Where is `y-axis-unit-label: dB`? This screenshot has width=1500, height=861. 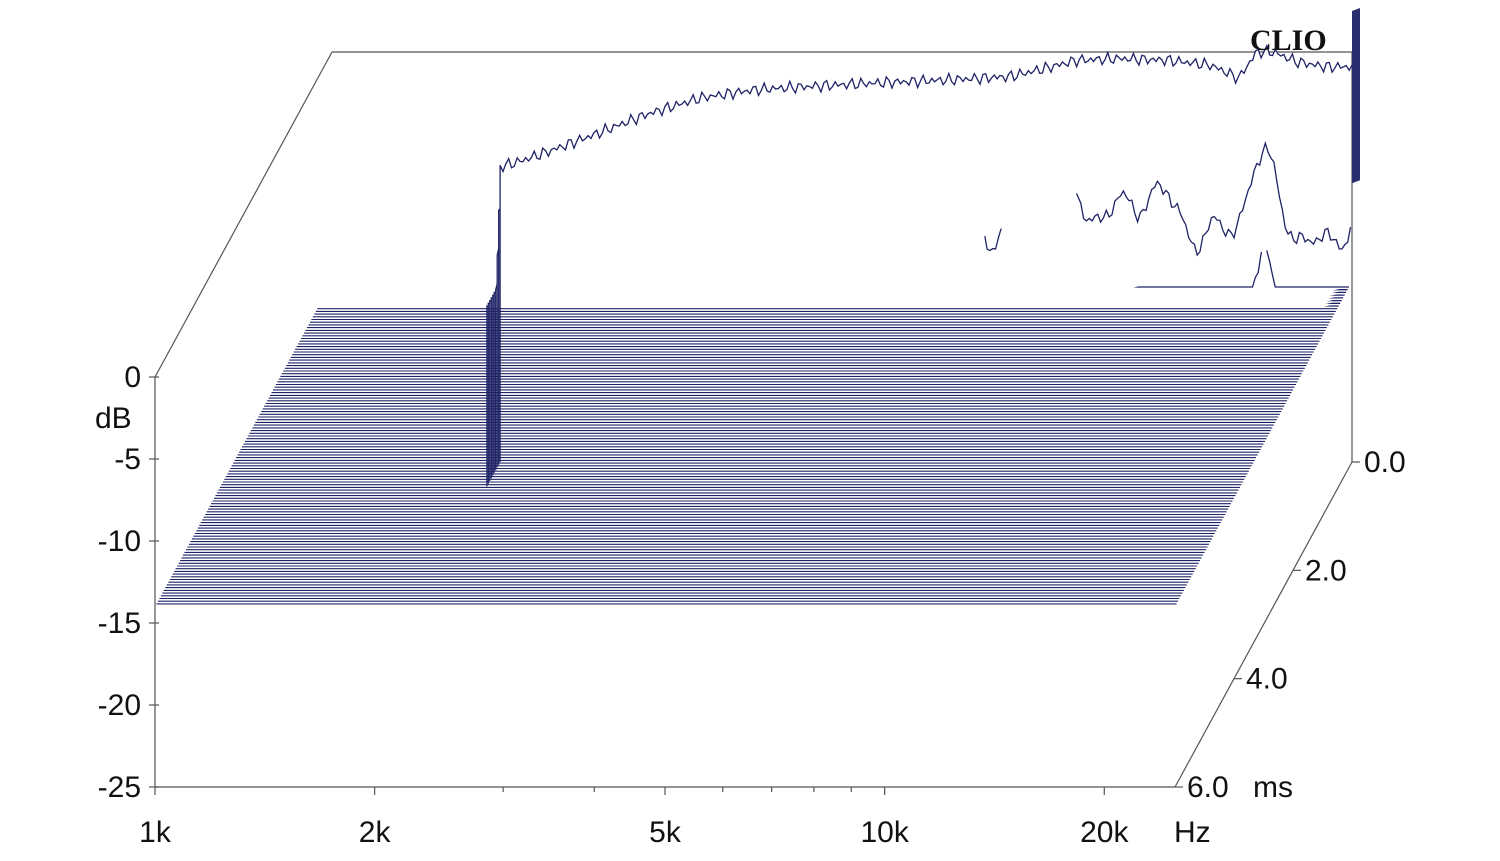 y-axis-unit-label: dB is located at coordinates (113, 418).